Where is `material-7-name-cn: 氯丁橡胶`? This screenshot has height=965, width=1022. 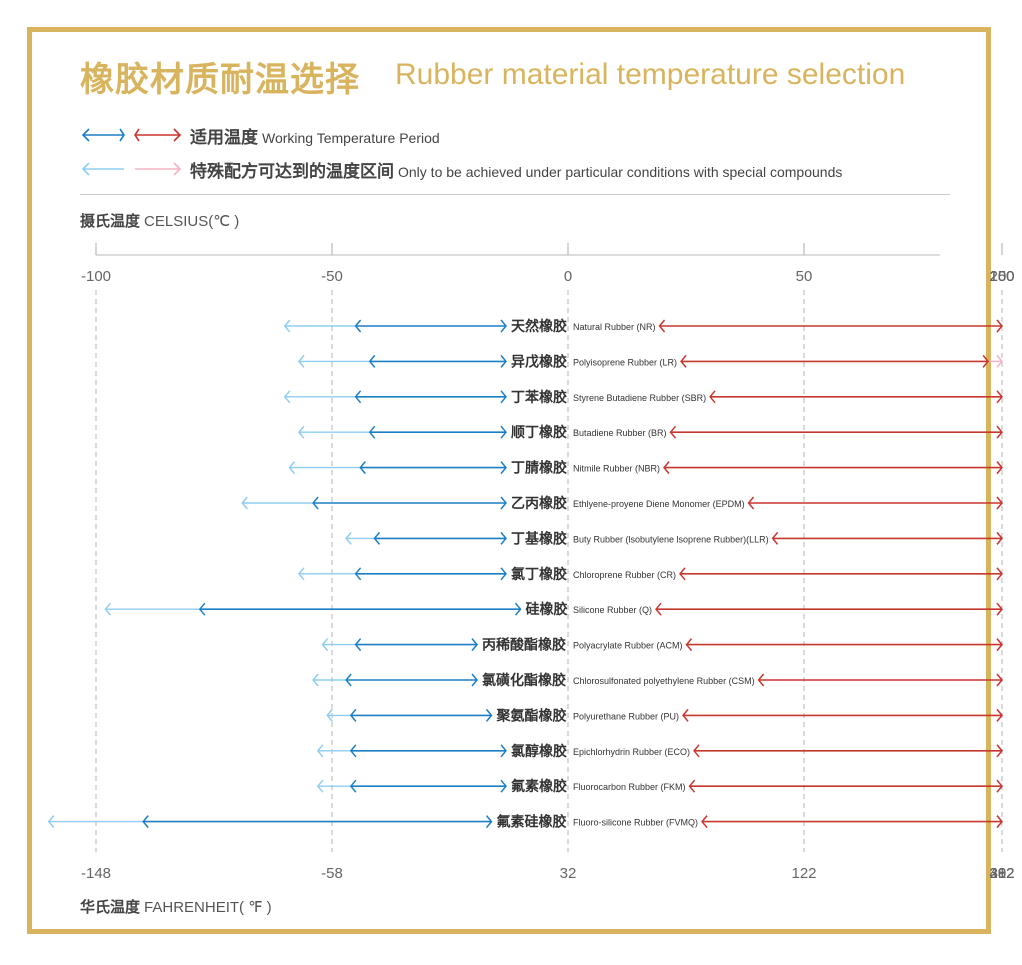 material-7-name-cn: 氯丁橡胶 is located at coordinates (539, 574).